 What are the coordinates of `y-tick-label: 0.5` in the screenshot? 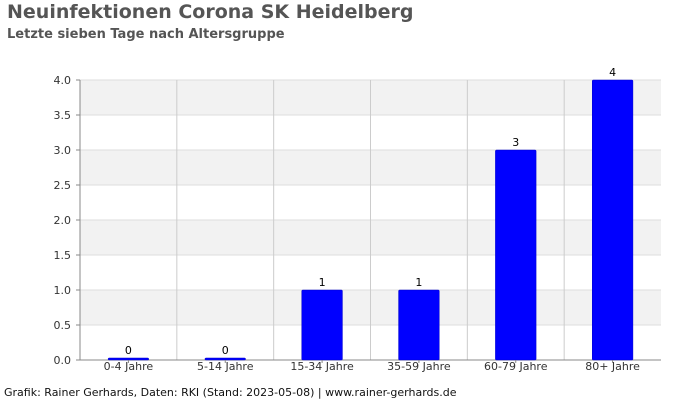 It's located at (63, 325).